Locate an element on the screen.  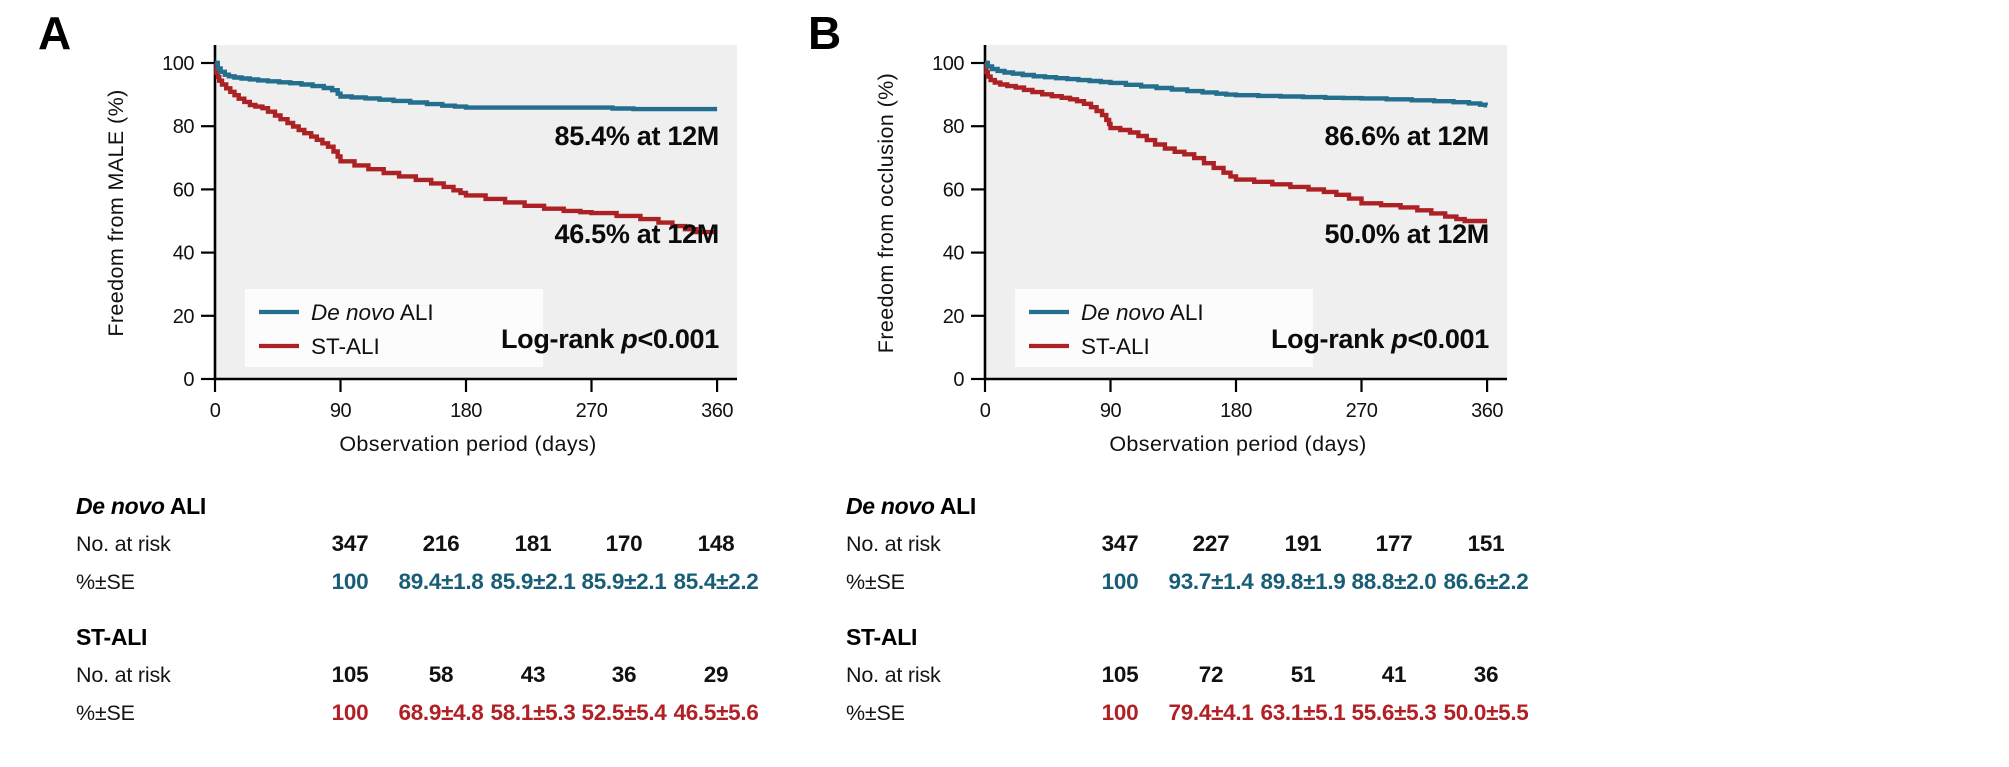
x-tick-label: 360 is located at coordinates (1487, 411).